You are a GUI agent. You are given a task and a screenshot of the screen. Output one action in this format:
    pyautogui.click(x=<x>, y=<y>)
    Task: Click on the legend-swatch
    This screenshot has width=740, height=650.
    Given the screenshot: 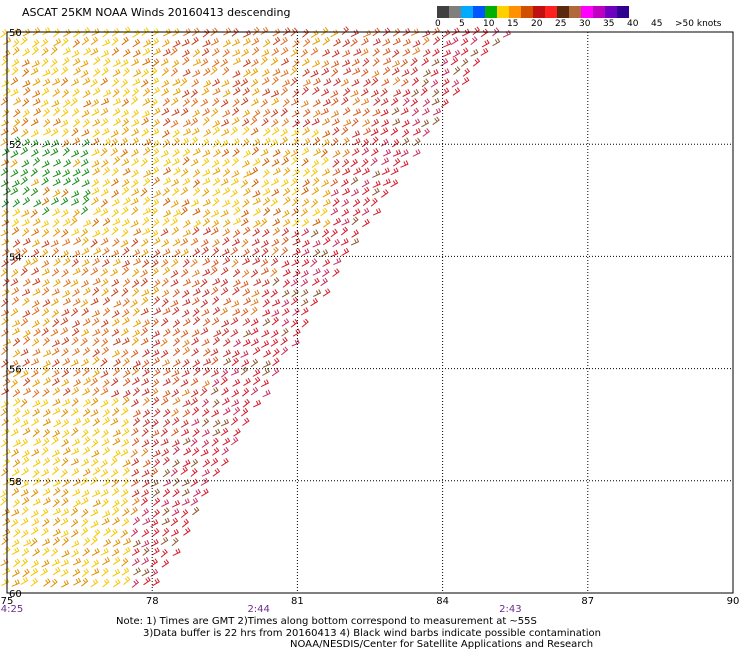 What is the action you would take?
    pyautogui.click(x=551, y=12)
    